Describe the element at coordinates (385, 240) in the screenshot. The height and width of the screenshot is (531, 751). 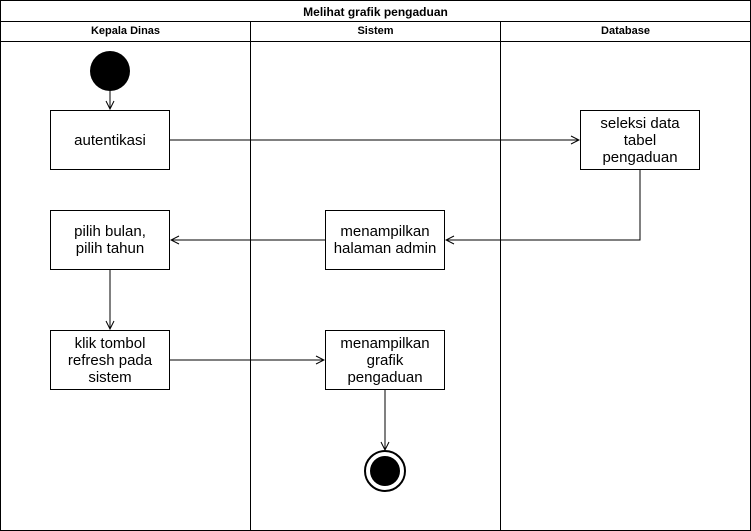
I see `activity-menampilkan-halaman-admin: menampilkan halaman admin` at that location.